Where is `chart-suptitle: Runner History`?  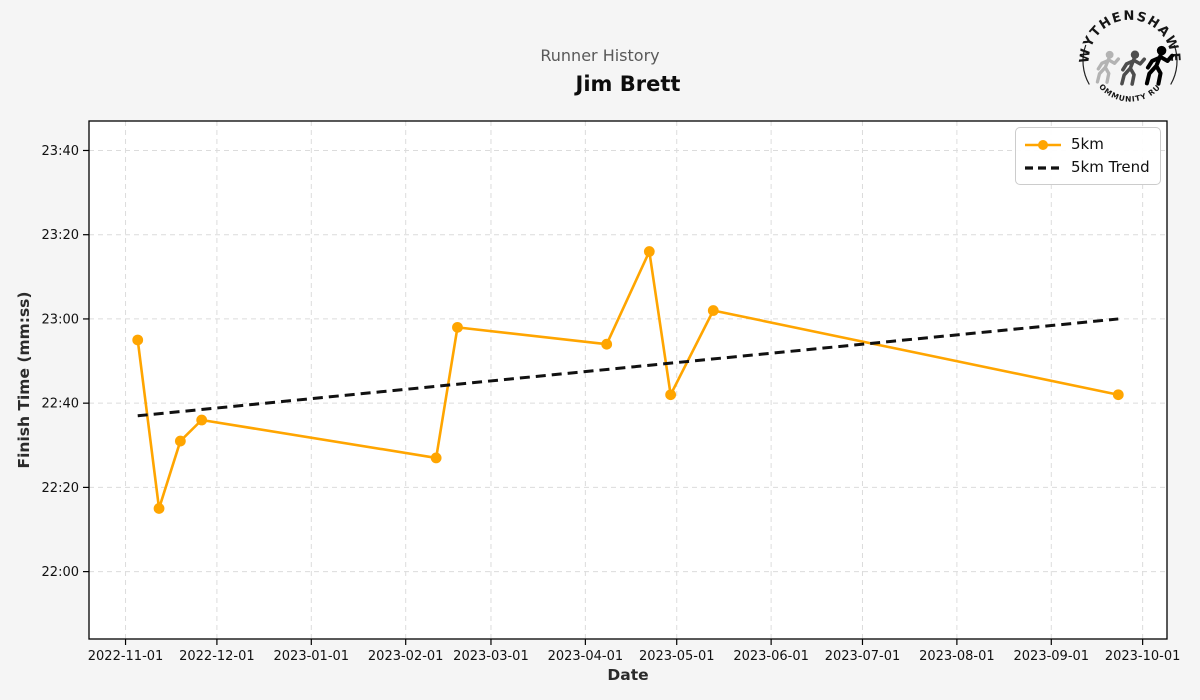
chart-suptitle: Runner History is located at coordinates (600, 55).